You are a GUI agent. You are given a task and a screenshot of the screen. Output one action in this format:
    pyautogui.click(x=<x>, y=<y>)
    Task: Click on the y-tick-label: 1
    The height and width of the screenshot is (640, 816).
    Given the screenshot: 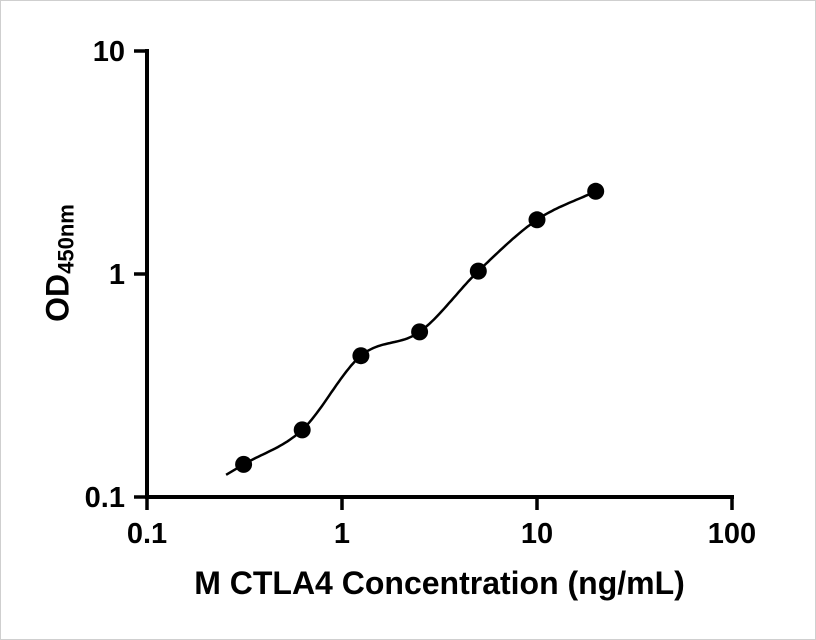 What is the action you would take?
    pyautogui.click(x=117, y=275)
    